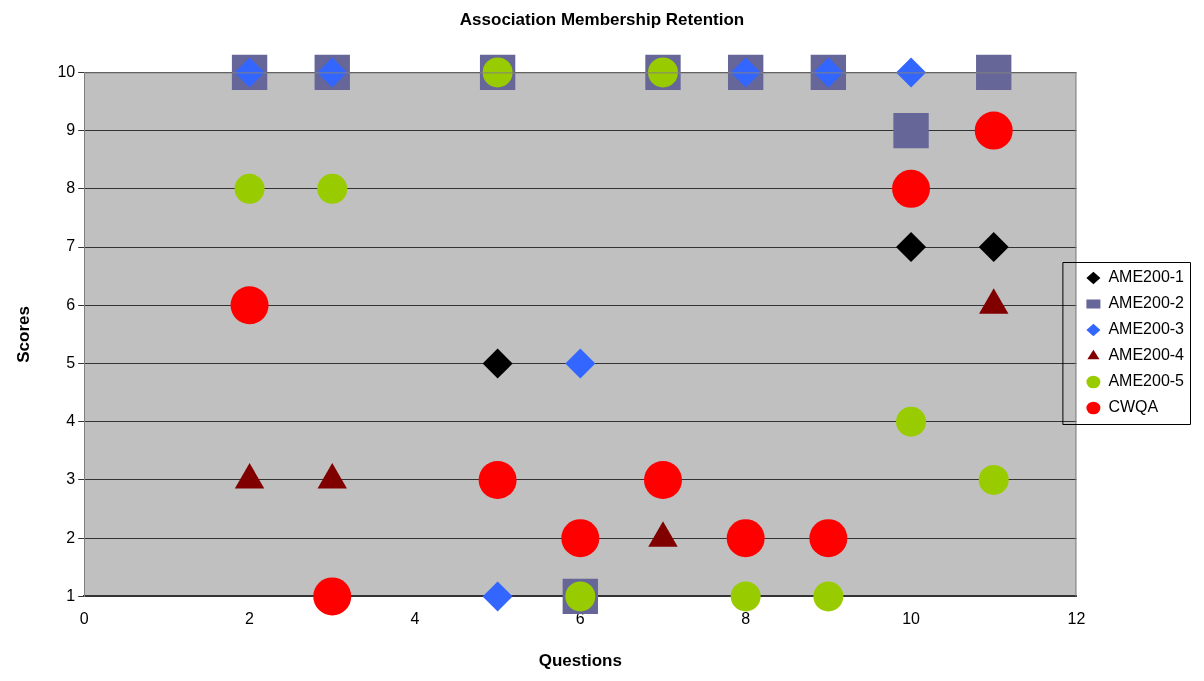  I want to click on legend-label: AME200-3, so click(1146, 329).